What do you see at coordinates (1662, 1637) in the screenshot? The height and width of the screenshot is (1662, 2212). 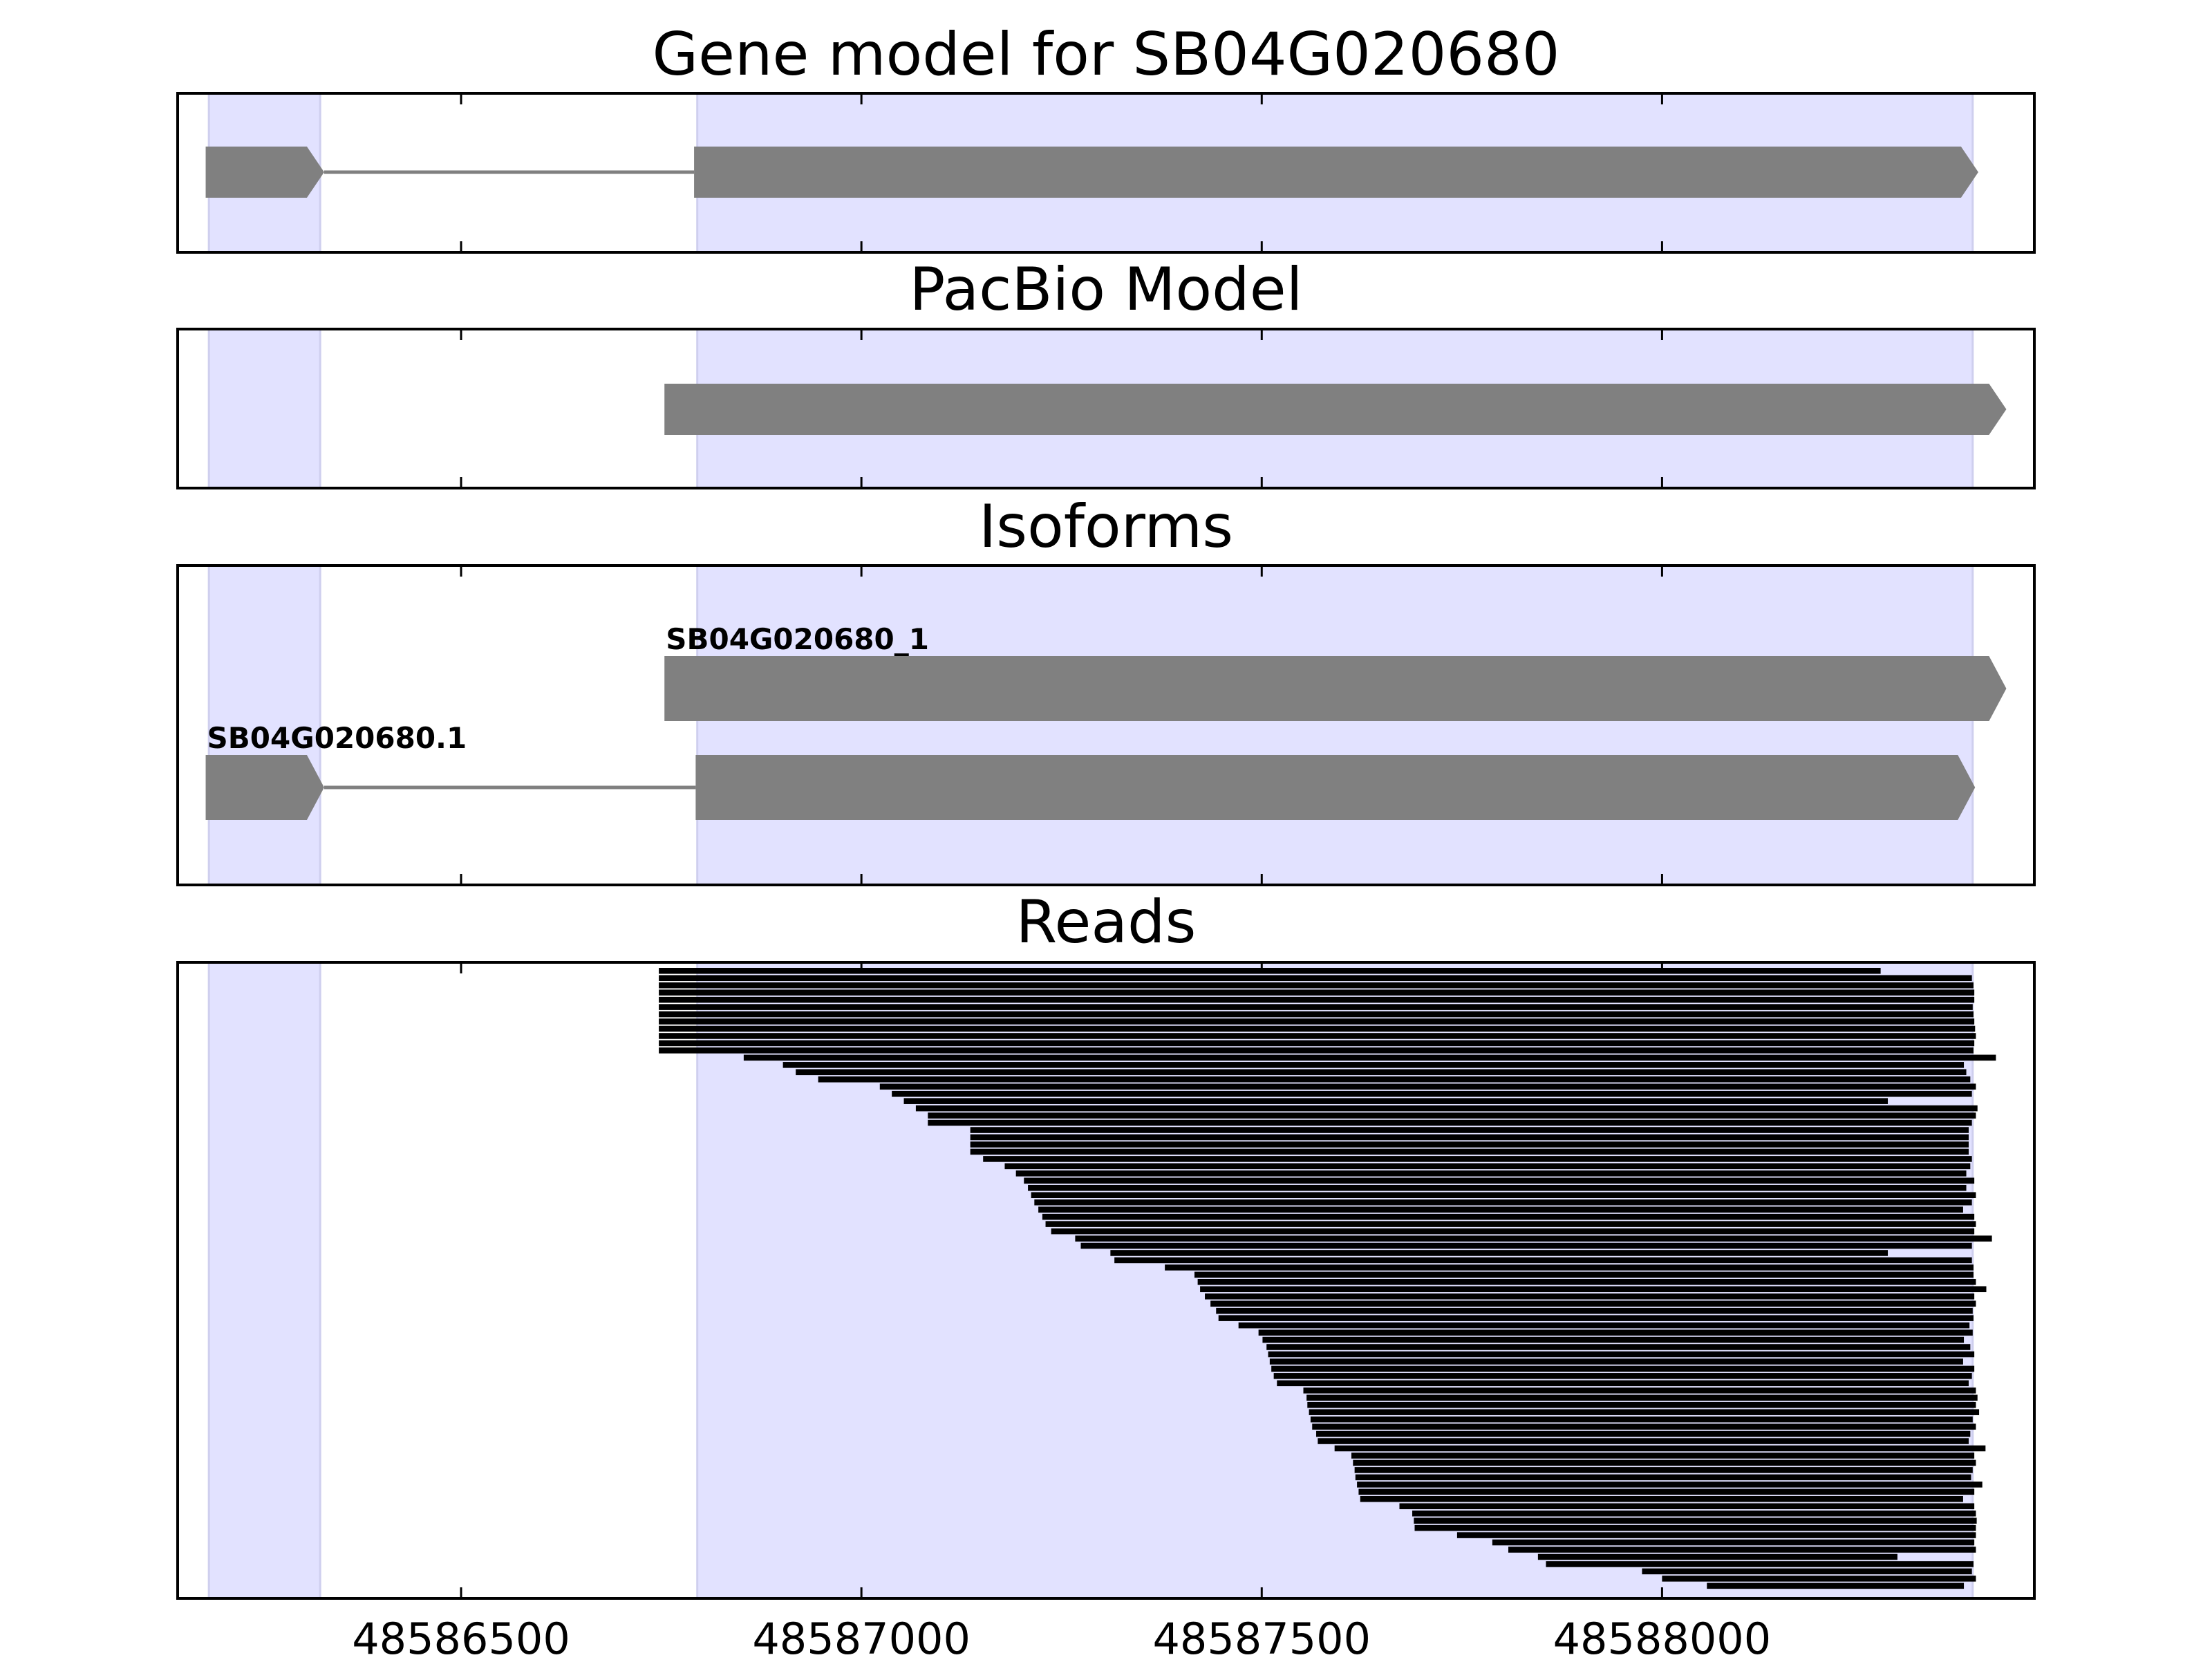 I see `x-tick-label: 48588000` at bounding box center [1662, 1637].